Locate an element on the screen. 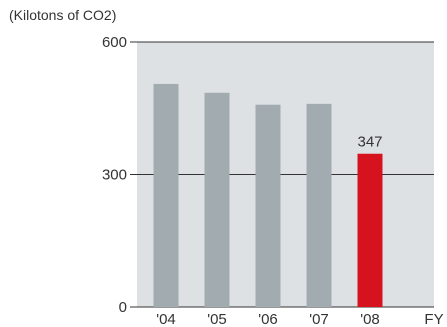 The image size is (447, 327). x-tick-label: '06 is located at coordinates (268, 319).